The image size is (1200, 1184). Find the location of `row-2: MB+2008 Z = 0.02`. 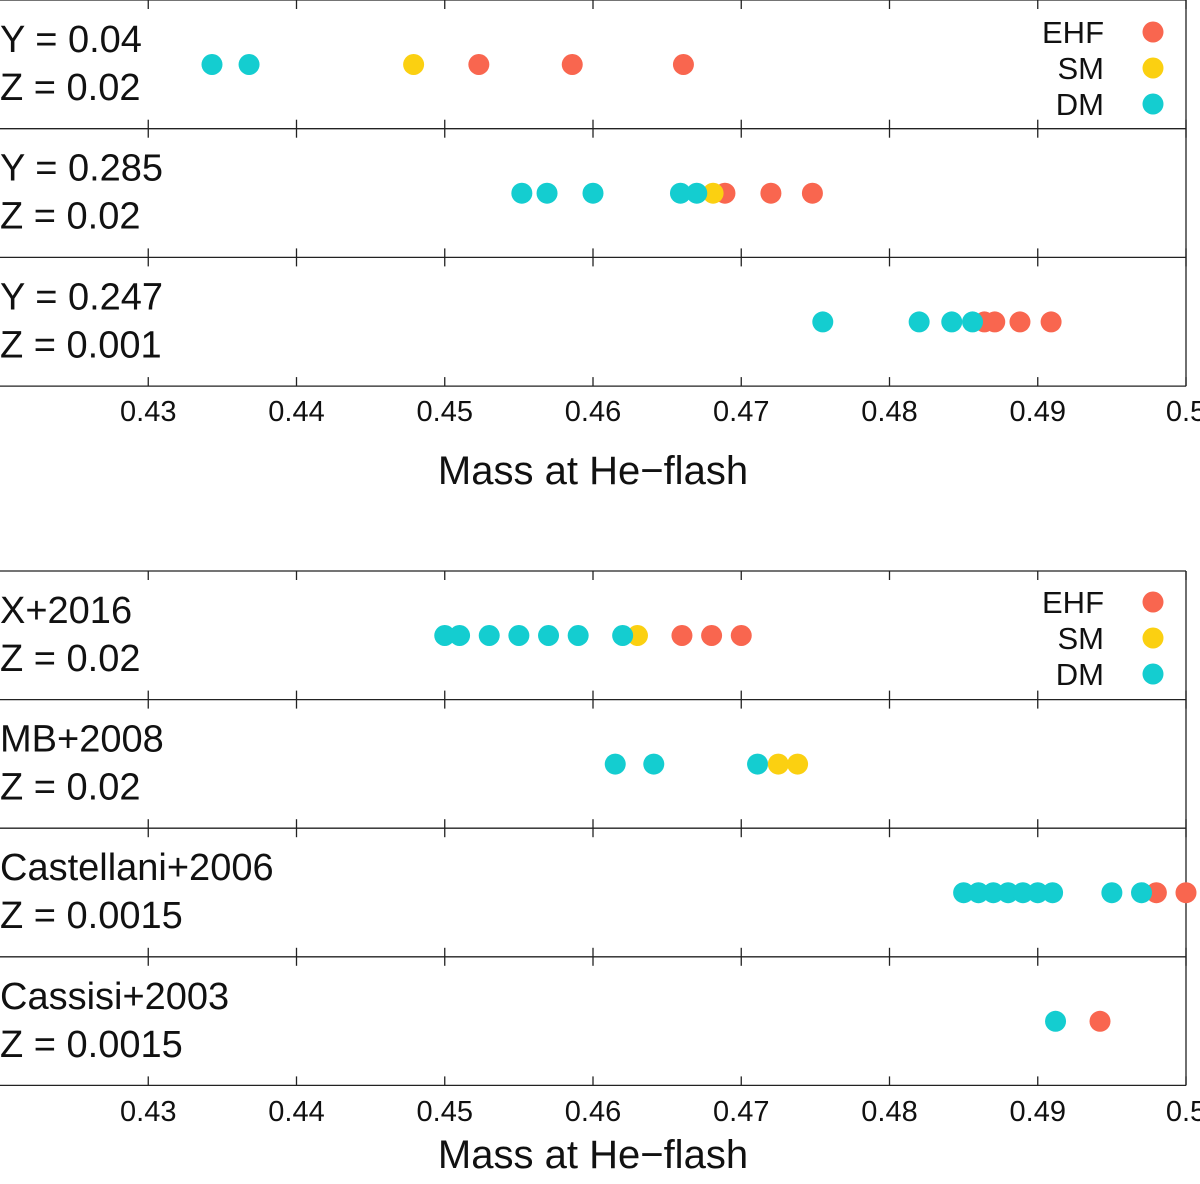

row-2: MB+2008 Z = 0.02 is located at coordinates (404, 764).